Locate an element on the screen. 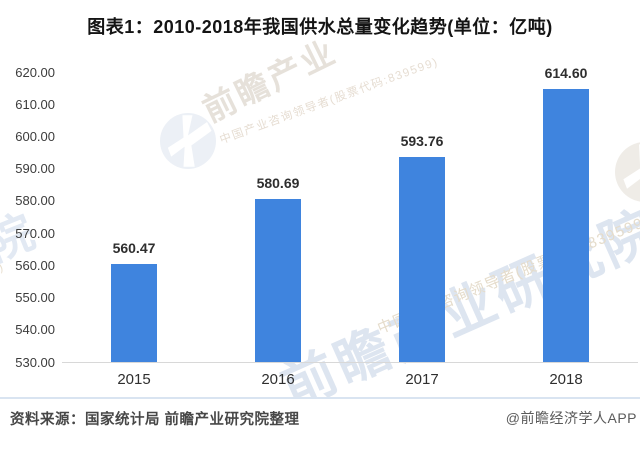 This screenshot has height=454, width=640. credit-text: @前瞻经济学人APP is located at coordinates (571, 418).